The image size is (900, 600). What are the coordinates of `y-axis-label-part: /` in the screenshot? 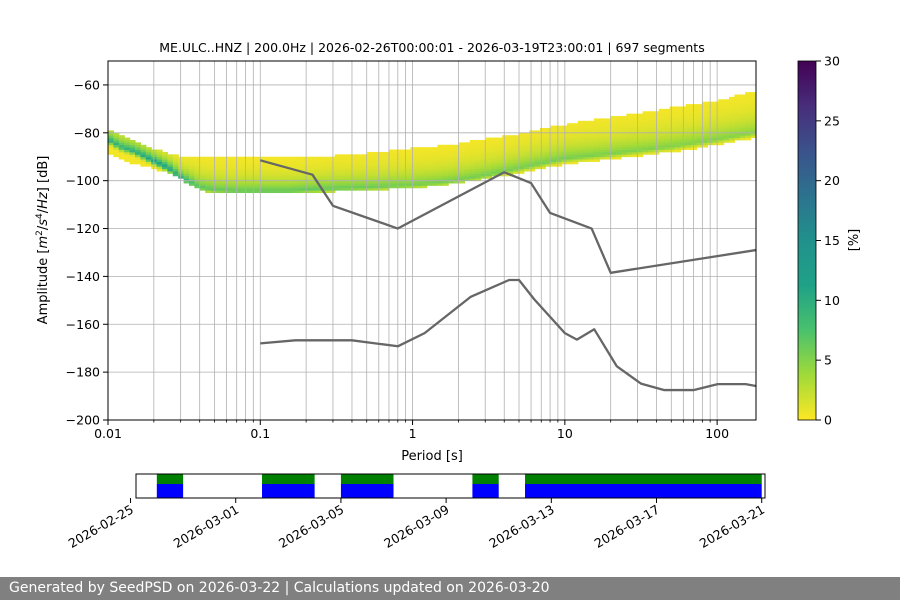 It's located at (43, 210).